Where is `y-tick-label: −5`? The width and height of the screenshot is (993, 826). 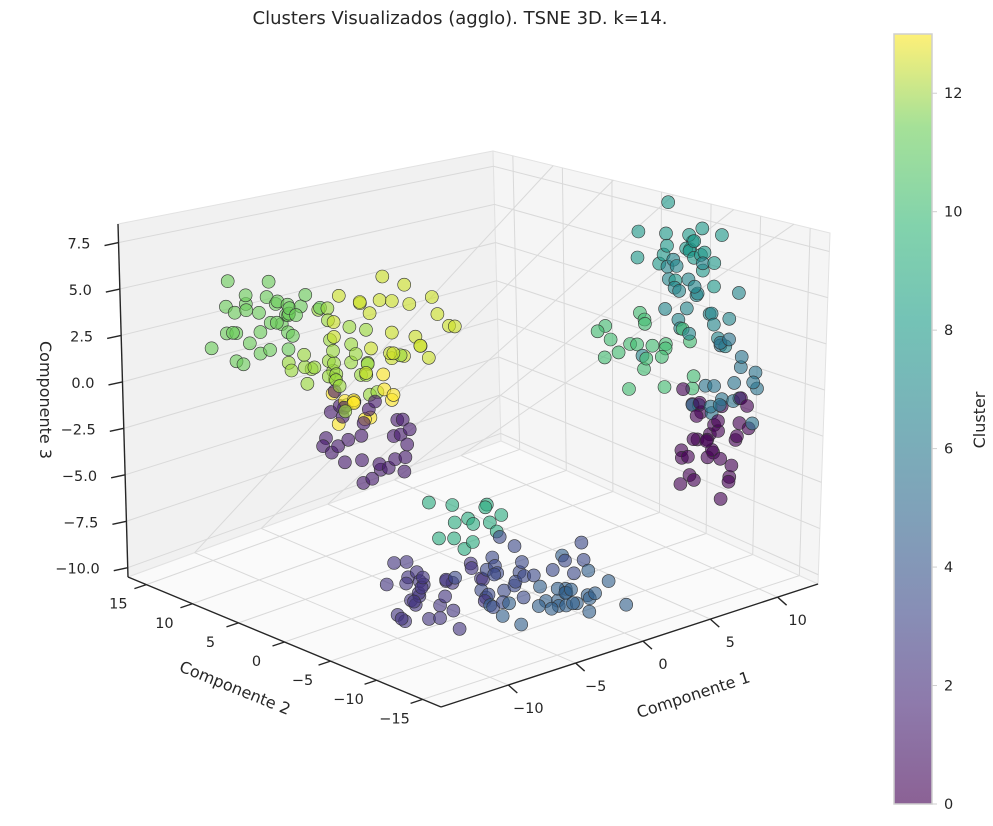
y-tick-label: −5 is located at coordinates (302, 681).